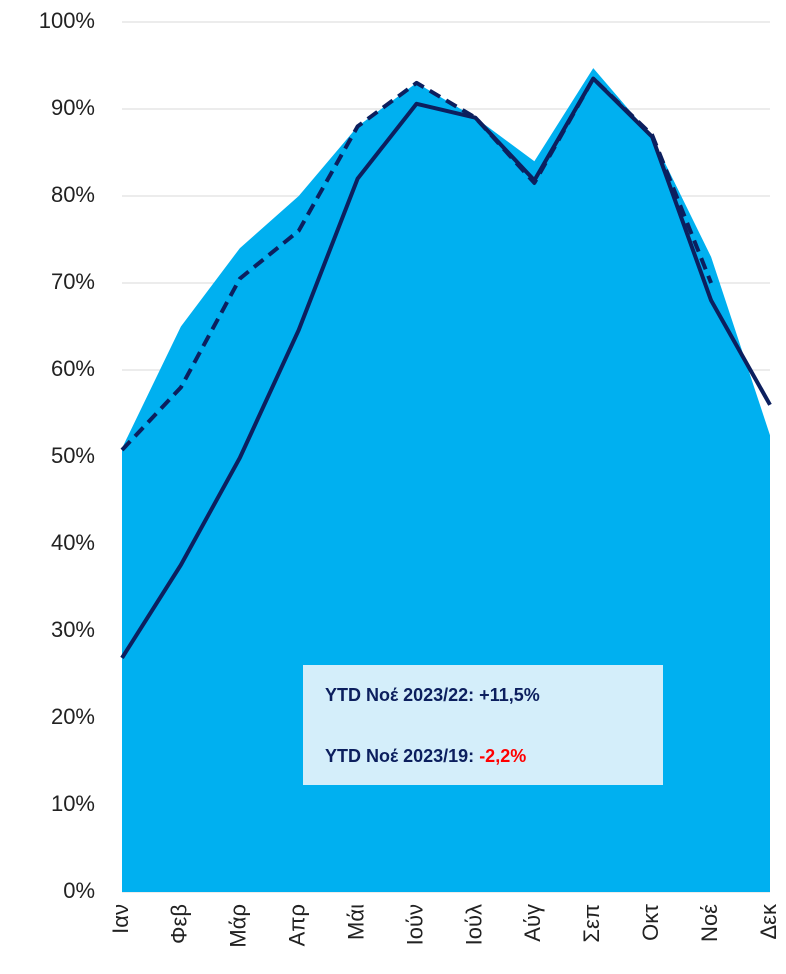 Image resolution: width=786 pixels, height=974 pixels. Describe the element at coordinates (502, 756) in the screenshot. I see `annotation-highlight: -2,2%` at that location.